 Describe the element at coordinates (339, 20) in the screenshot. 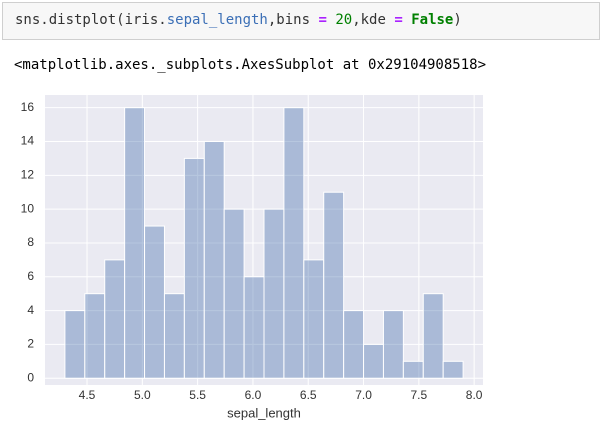

I see `code-token: 20` at that location.